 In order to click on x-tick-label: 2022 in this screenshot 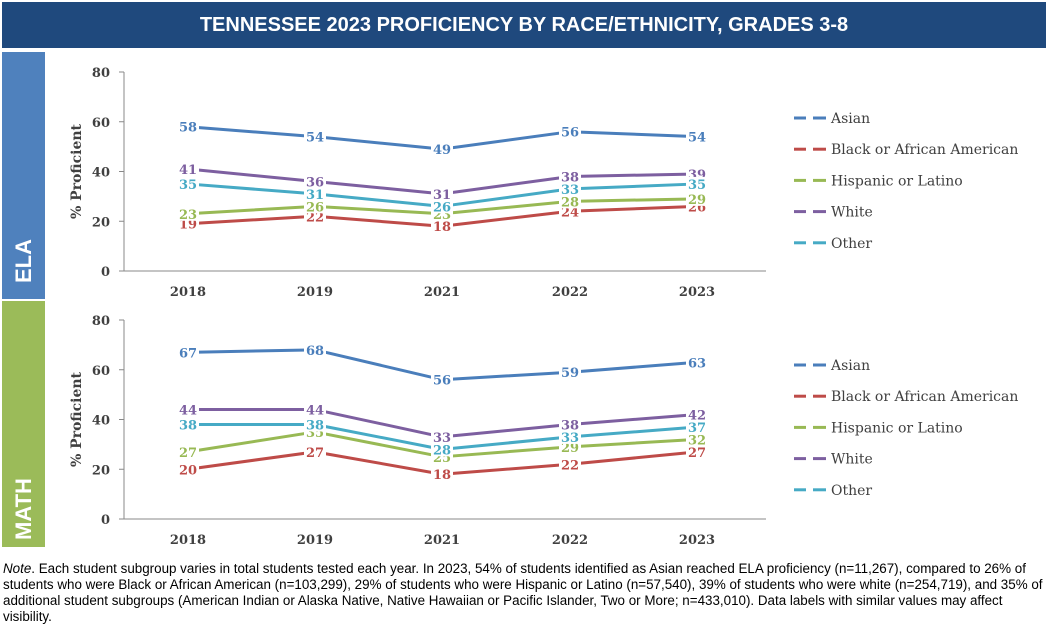, I will do `click(570, 292)`.